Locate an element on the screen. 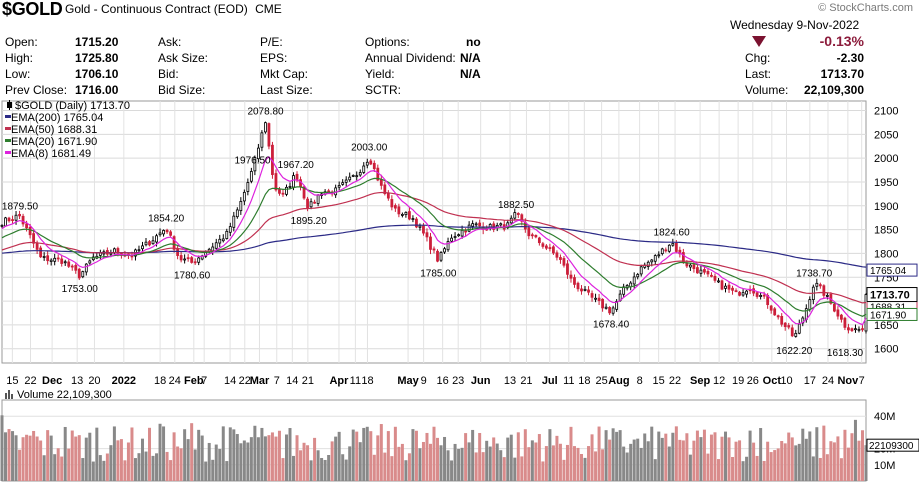 The height and width of the screenshot is (488, 919). x-tick-label: 24 is located at coordinates (175, 381).